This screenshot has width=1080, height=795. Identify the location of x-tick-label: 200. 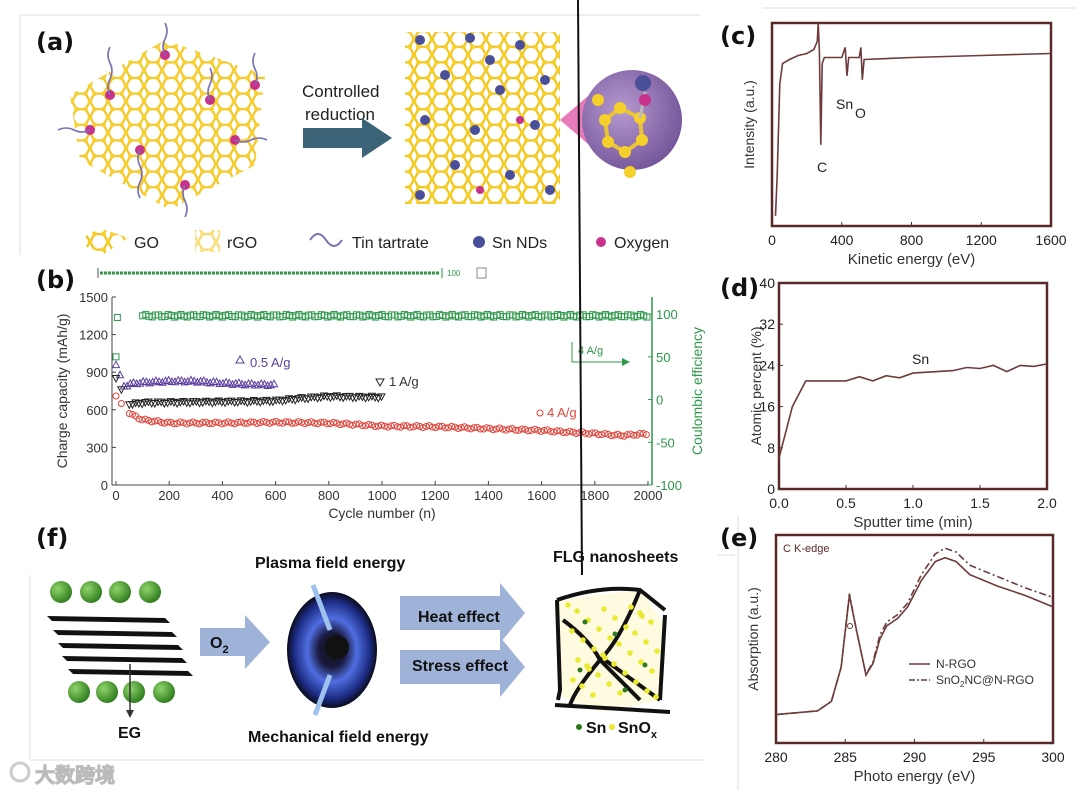
(169, 495).